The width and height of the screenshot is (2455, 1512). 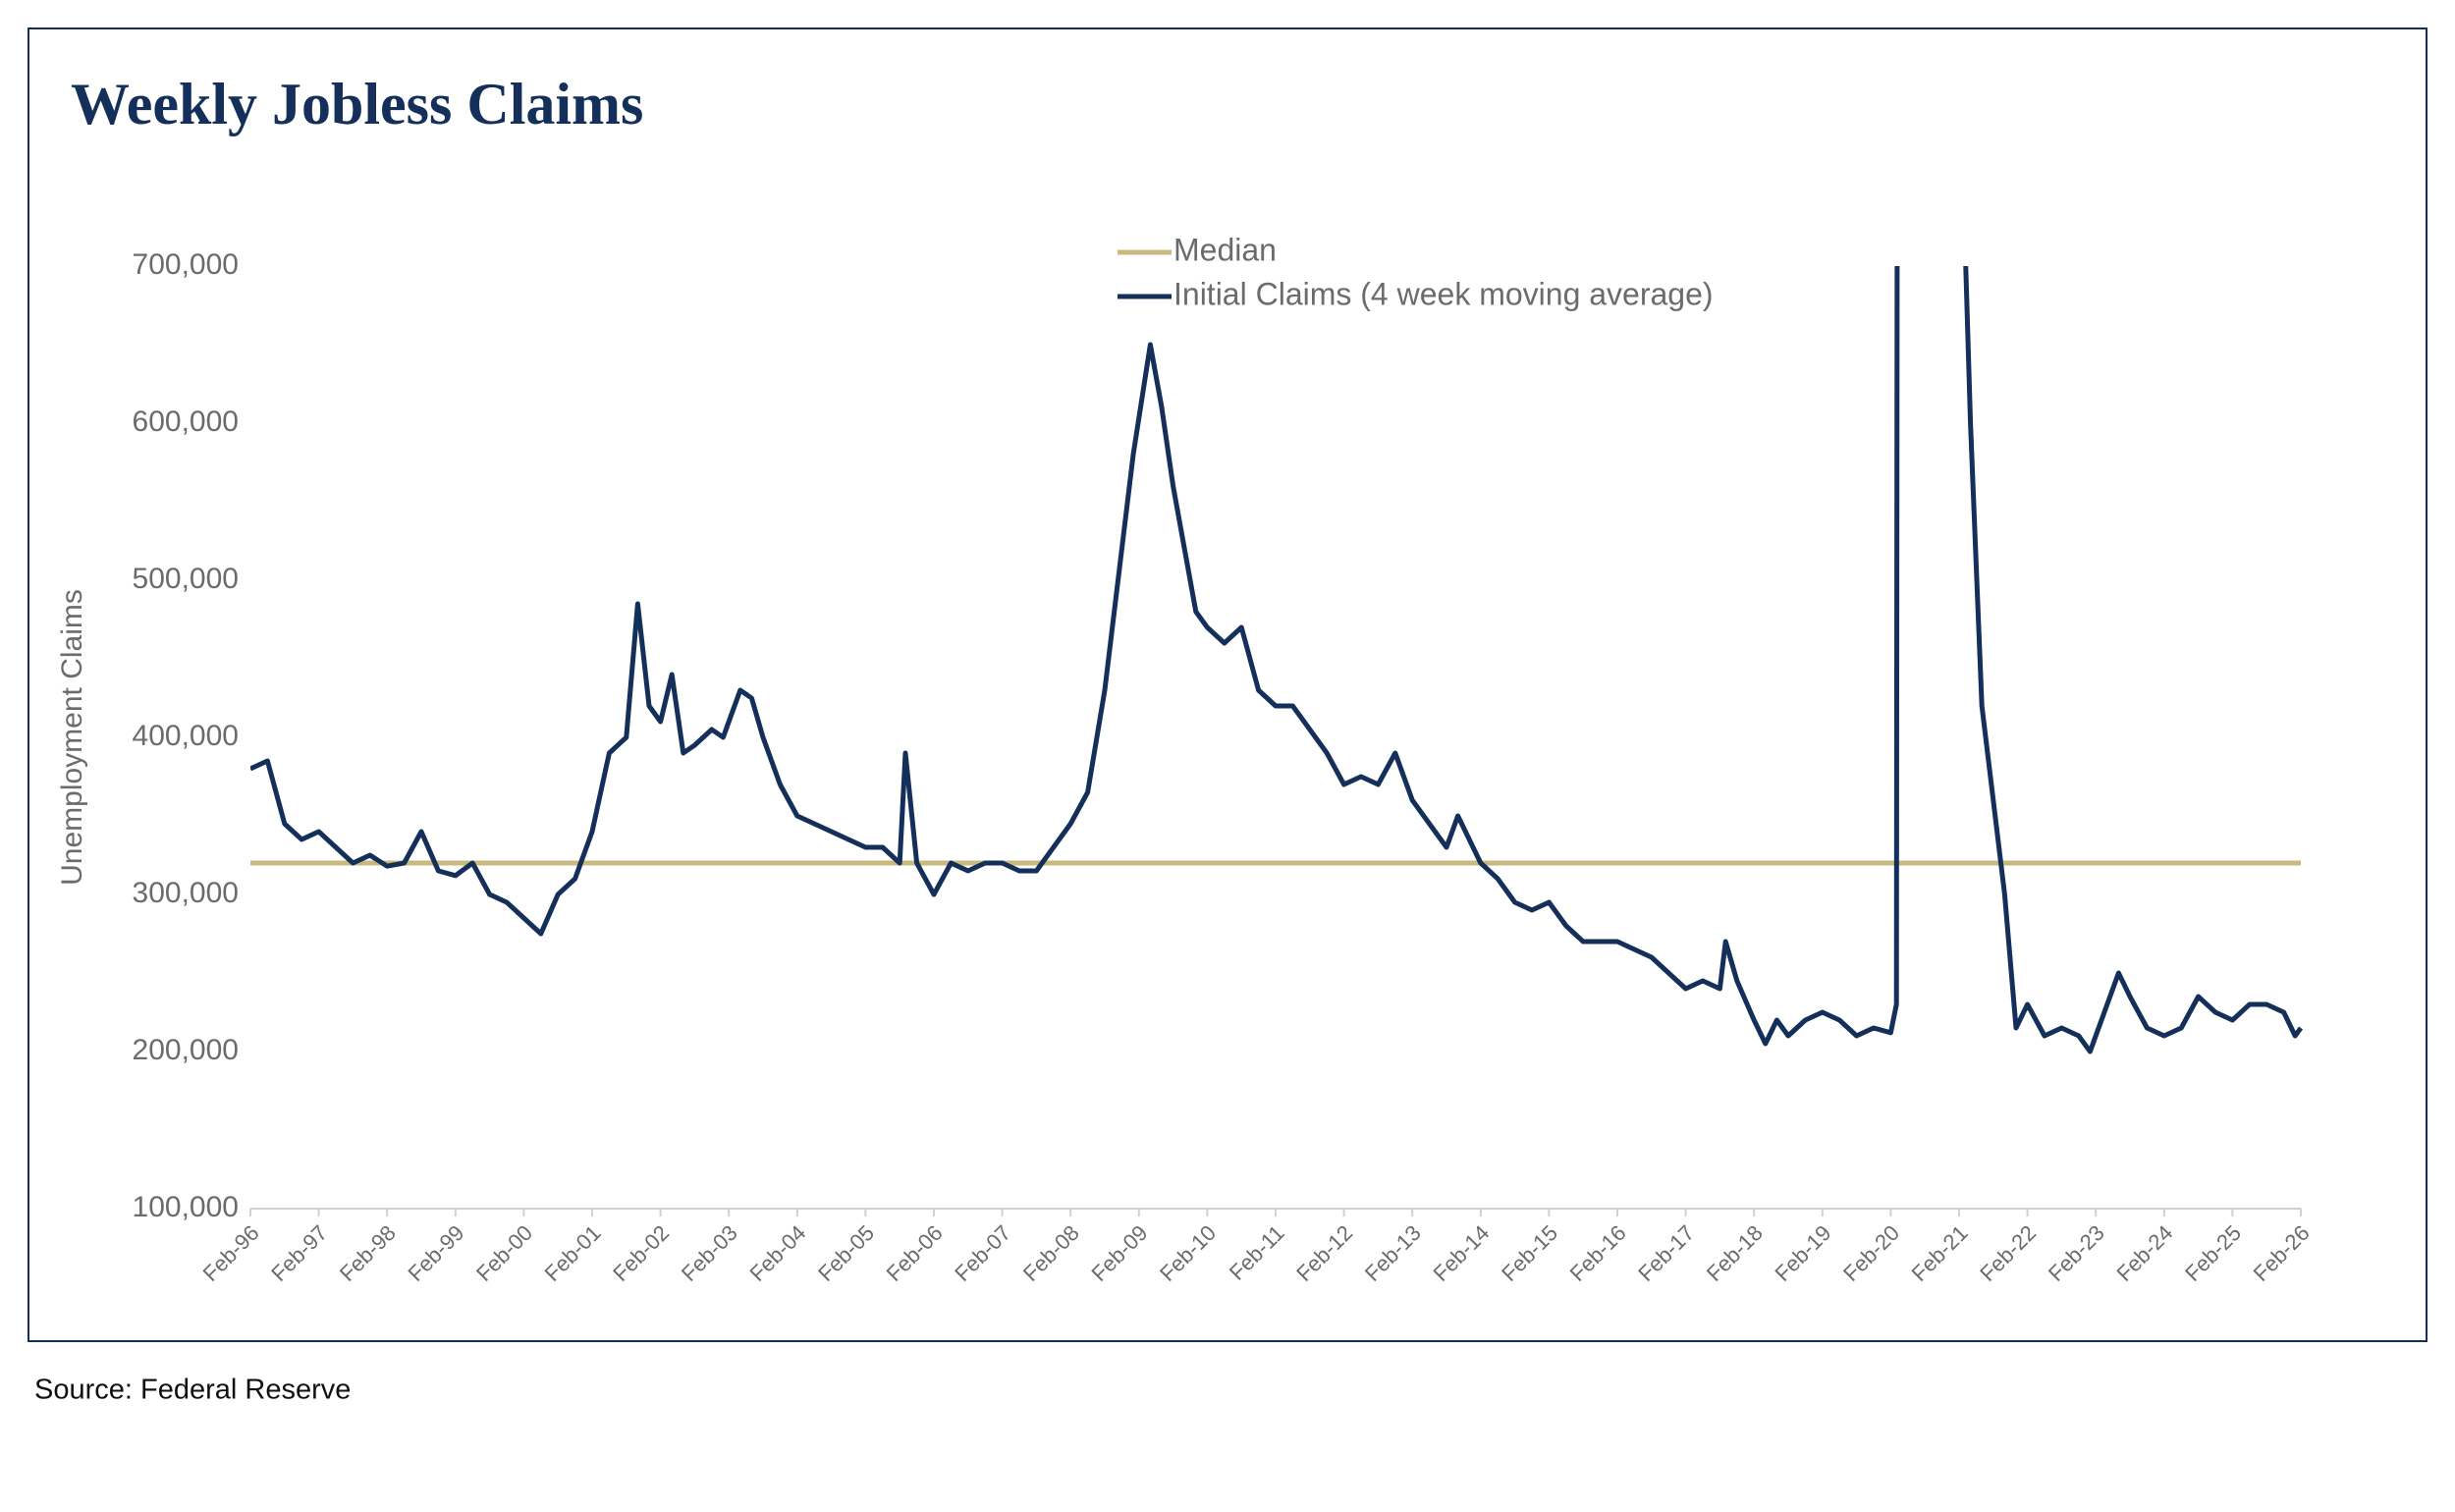 I want to click on y-tick-label: 100,000, so click(x=186, y=1207).